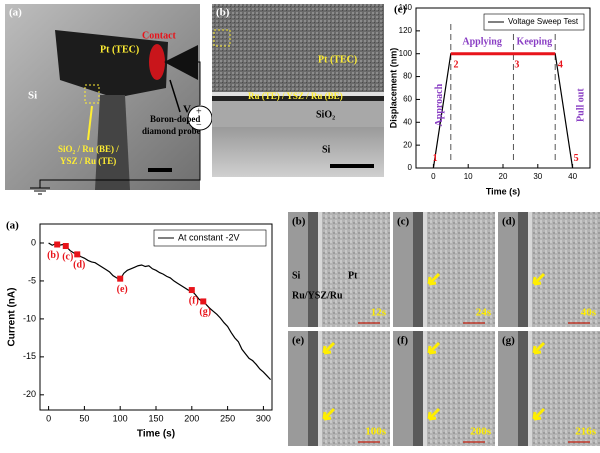 The width and height of the screenshot is (600, 453). Describe the element at coordinates (576, 158) in the screenshot. I see `annotation: 5` at that location.